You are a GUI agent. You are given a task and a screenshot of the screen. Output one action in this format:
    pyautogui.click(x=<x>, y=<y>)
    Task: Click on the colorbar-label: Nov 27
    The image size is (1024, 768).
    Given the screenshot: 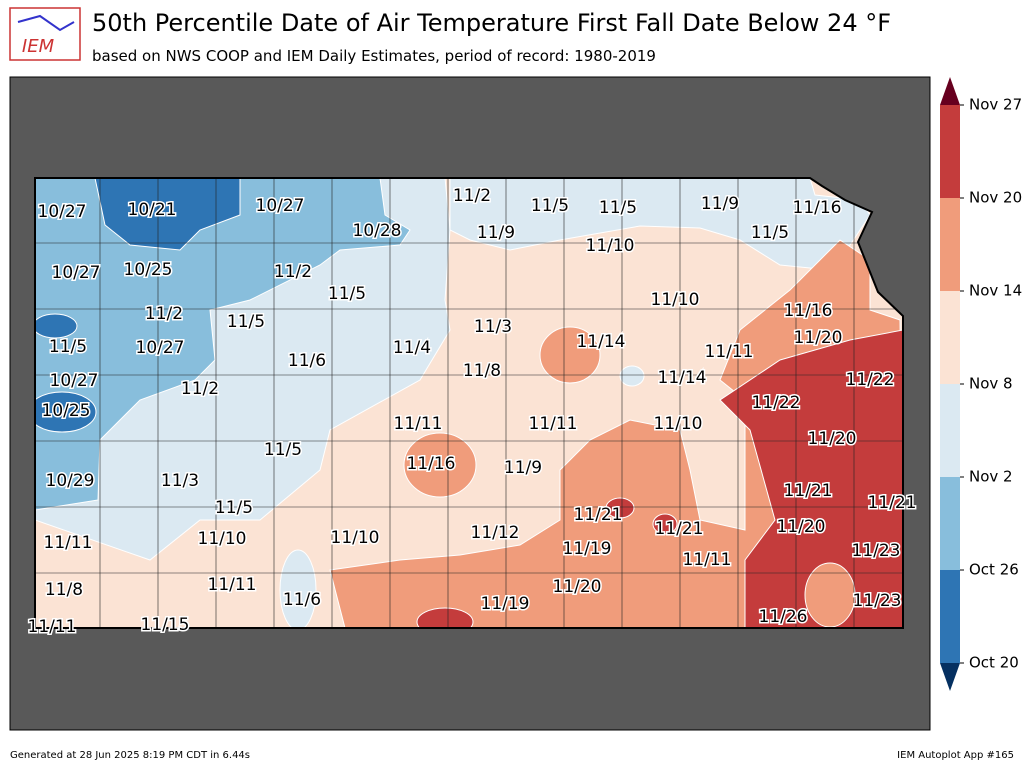 What is the action you would take?
    pyautogui.click(x=995, y=105)
    